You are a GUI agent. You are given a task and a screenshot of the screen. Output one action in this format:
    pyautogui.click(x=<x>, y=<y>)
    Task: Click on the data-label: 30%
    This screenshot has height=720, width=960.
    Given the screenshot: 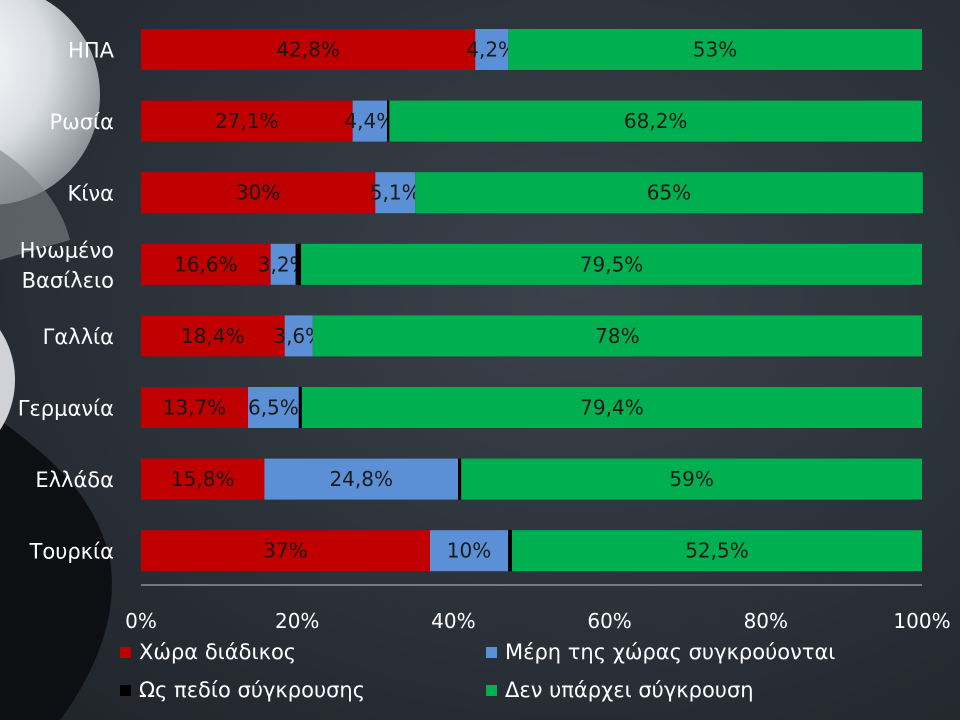 What is the action you would take?
    pyautogui.click(x=258, y=193)
    